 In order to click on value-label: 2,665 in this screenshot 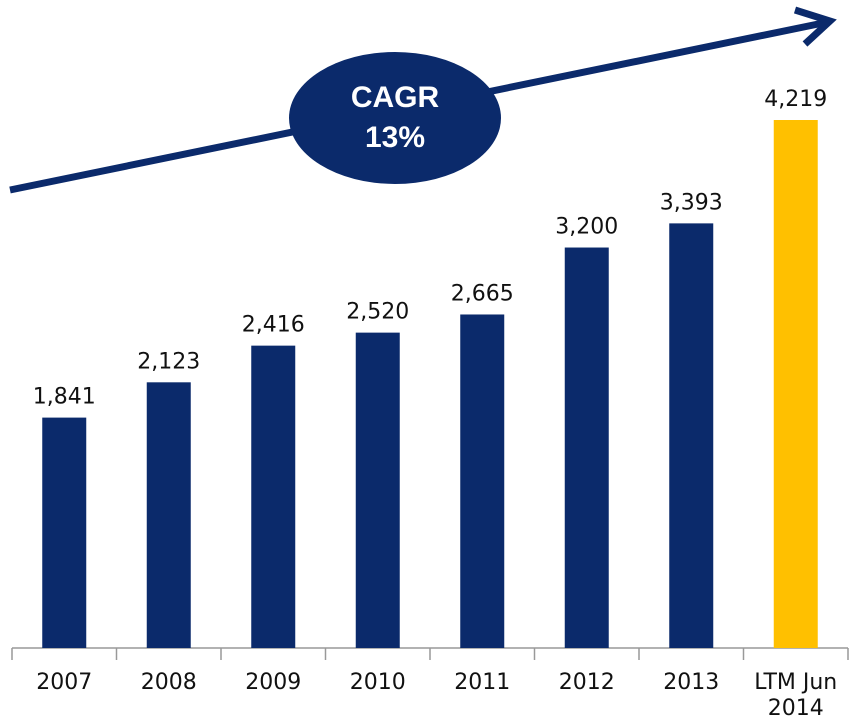, I will do `click(482, 293)`.